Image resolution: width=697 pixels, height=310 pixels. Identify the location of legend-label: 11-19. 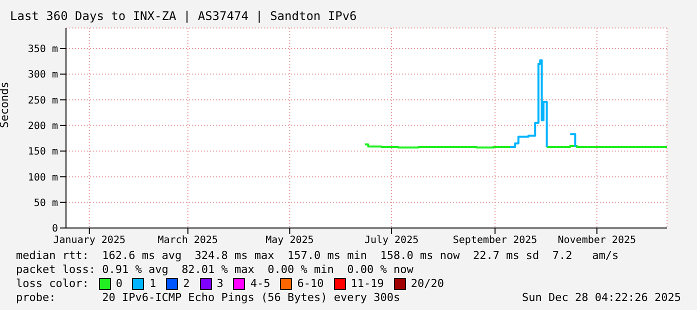
(367, 284).